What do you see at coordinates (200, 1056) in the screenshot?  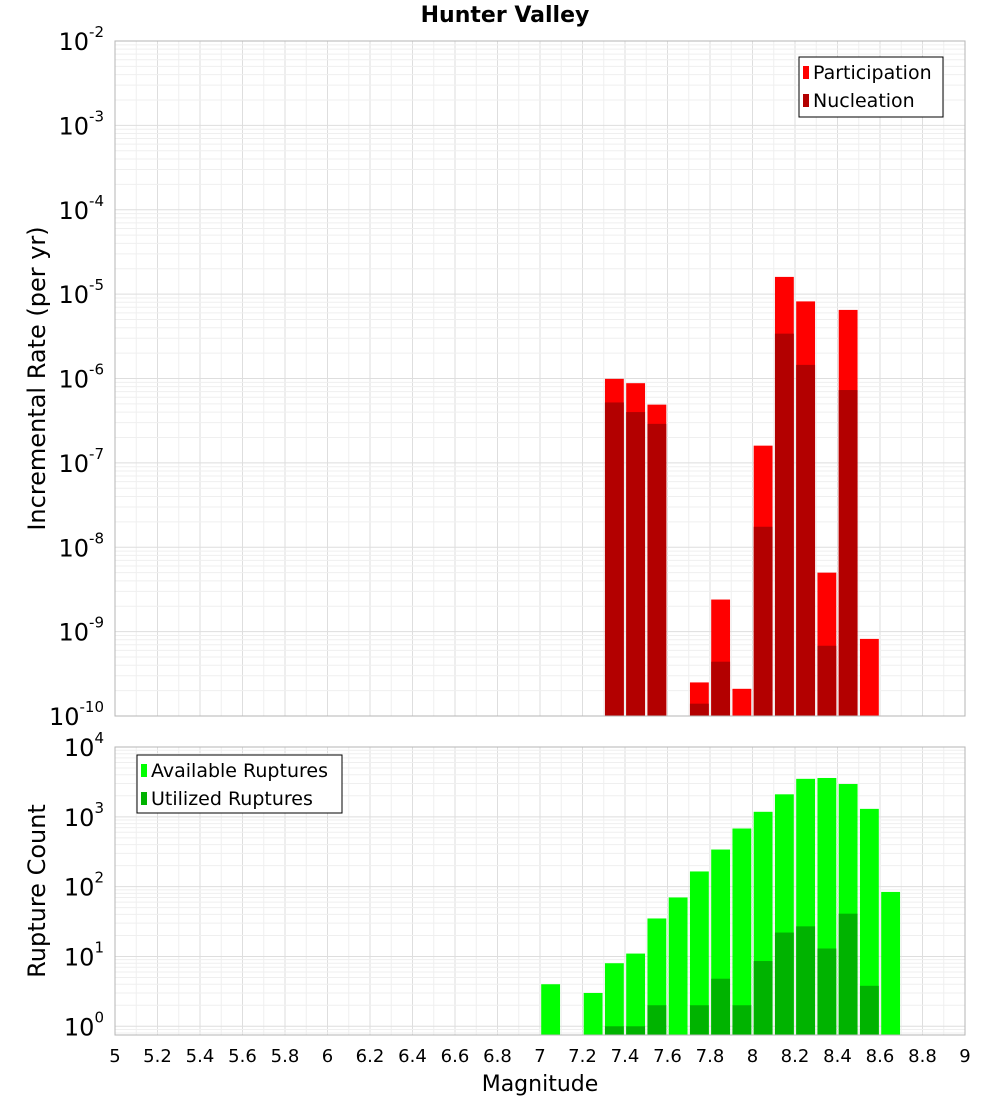 I see `x-tick-label: 5.4` at bounding box center [200, 1056].